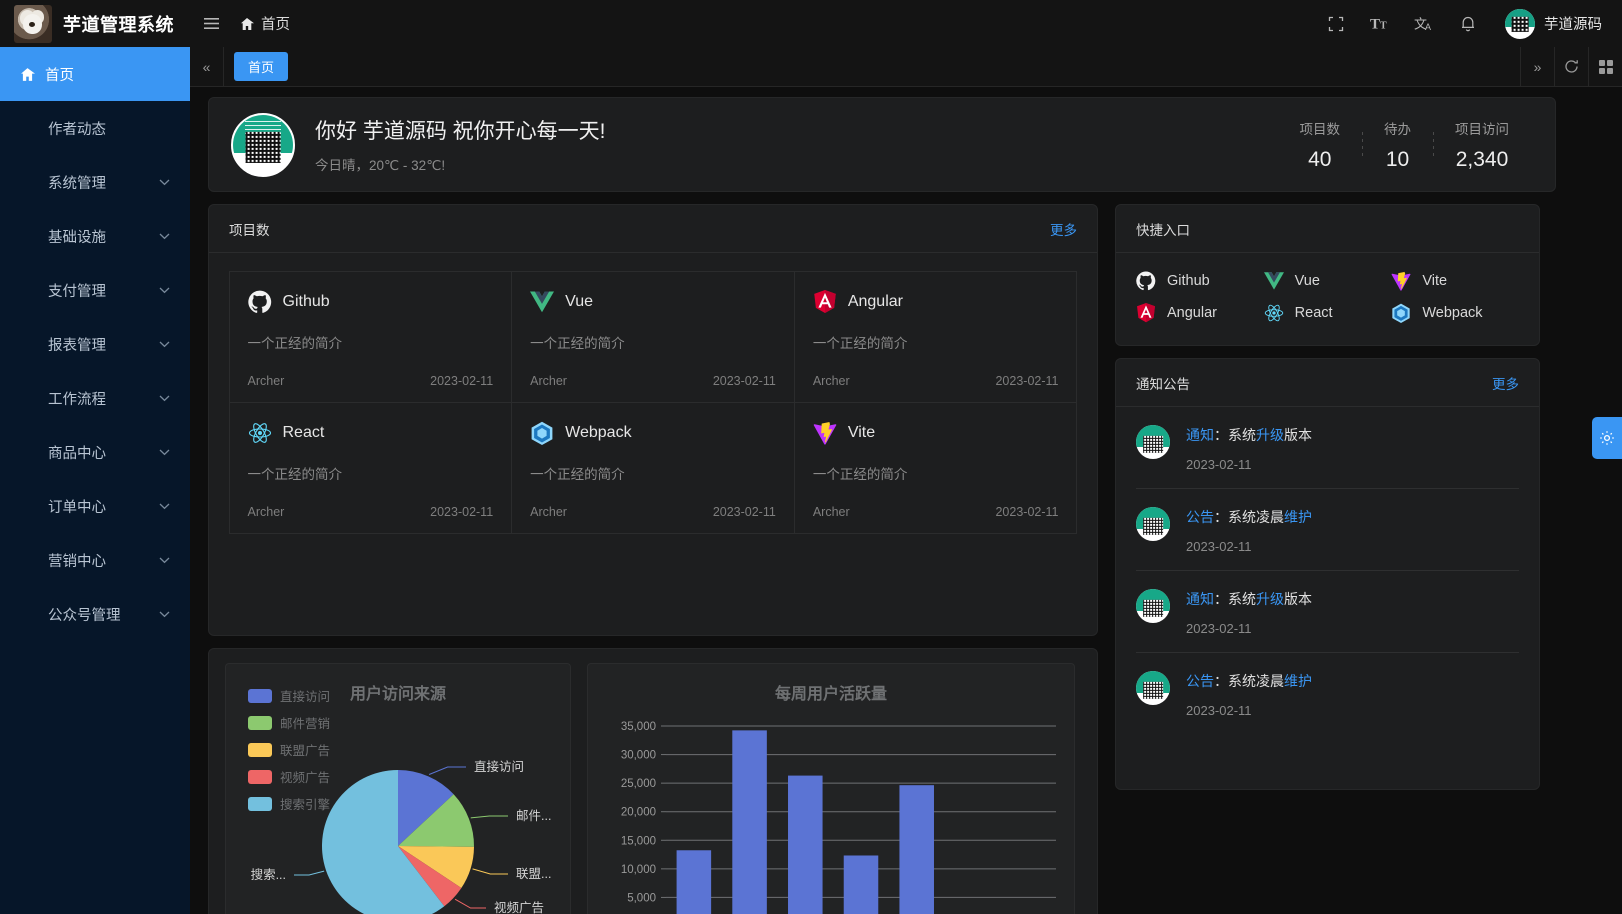  Describe the element at coordinates (370, 467) in the screenshot. I see `project-card: React 一个正经的简介 Archer 2023-02-11` at that location.